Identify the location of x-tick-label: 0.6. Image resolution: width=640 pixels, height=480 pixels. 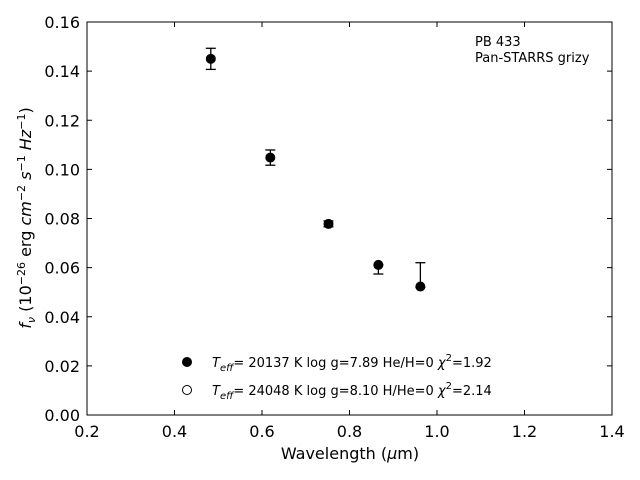
(261, 431).